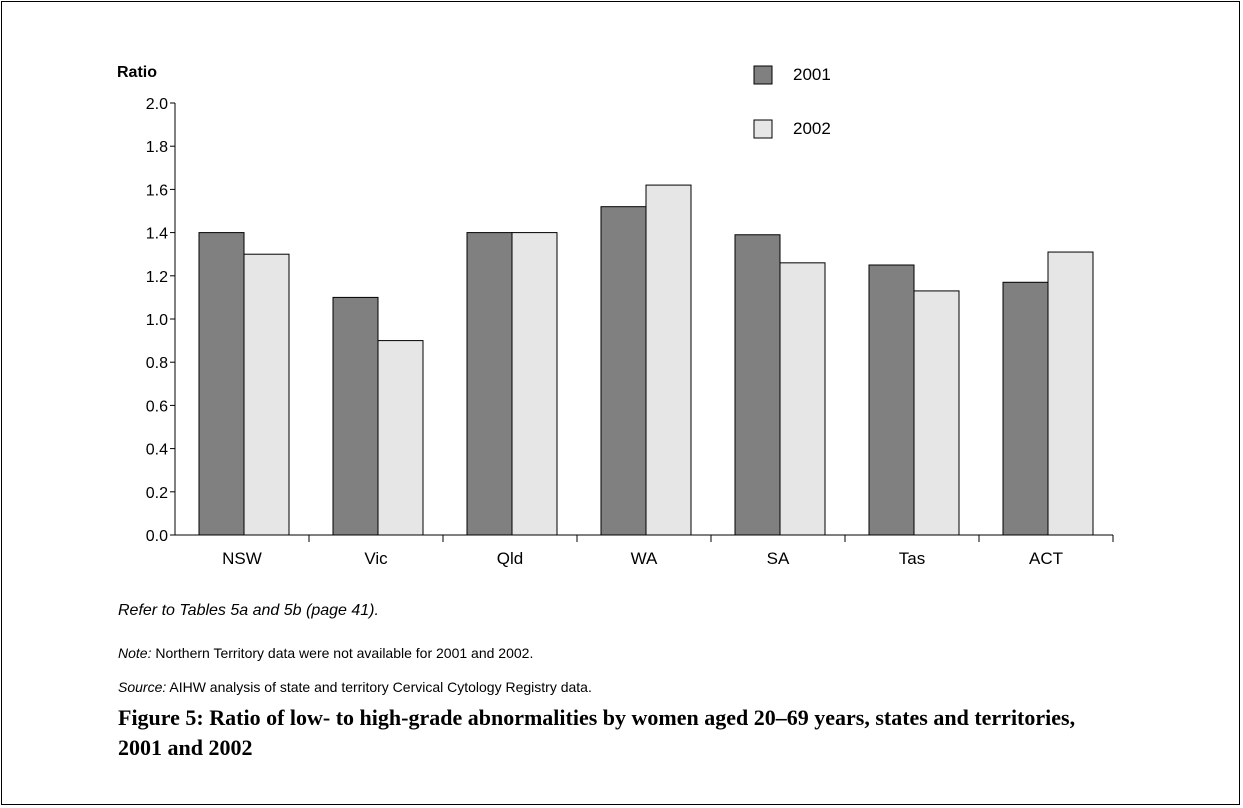  I want to click on y-tick-label: 1.4, so click(157, 234).